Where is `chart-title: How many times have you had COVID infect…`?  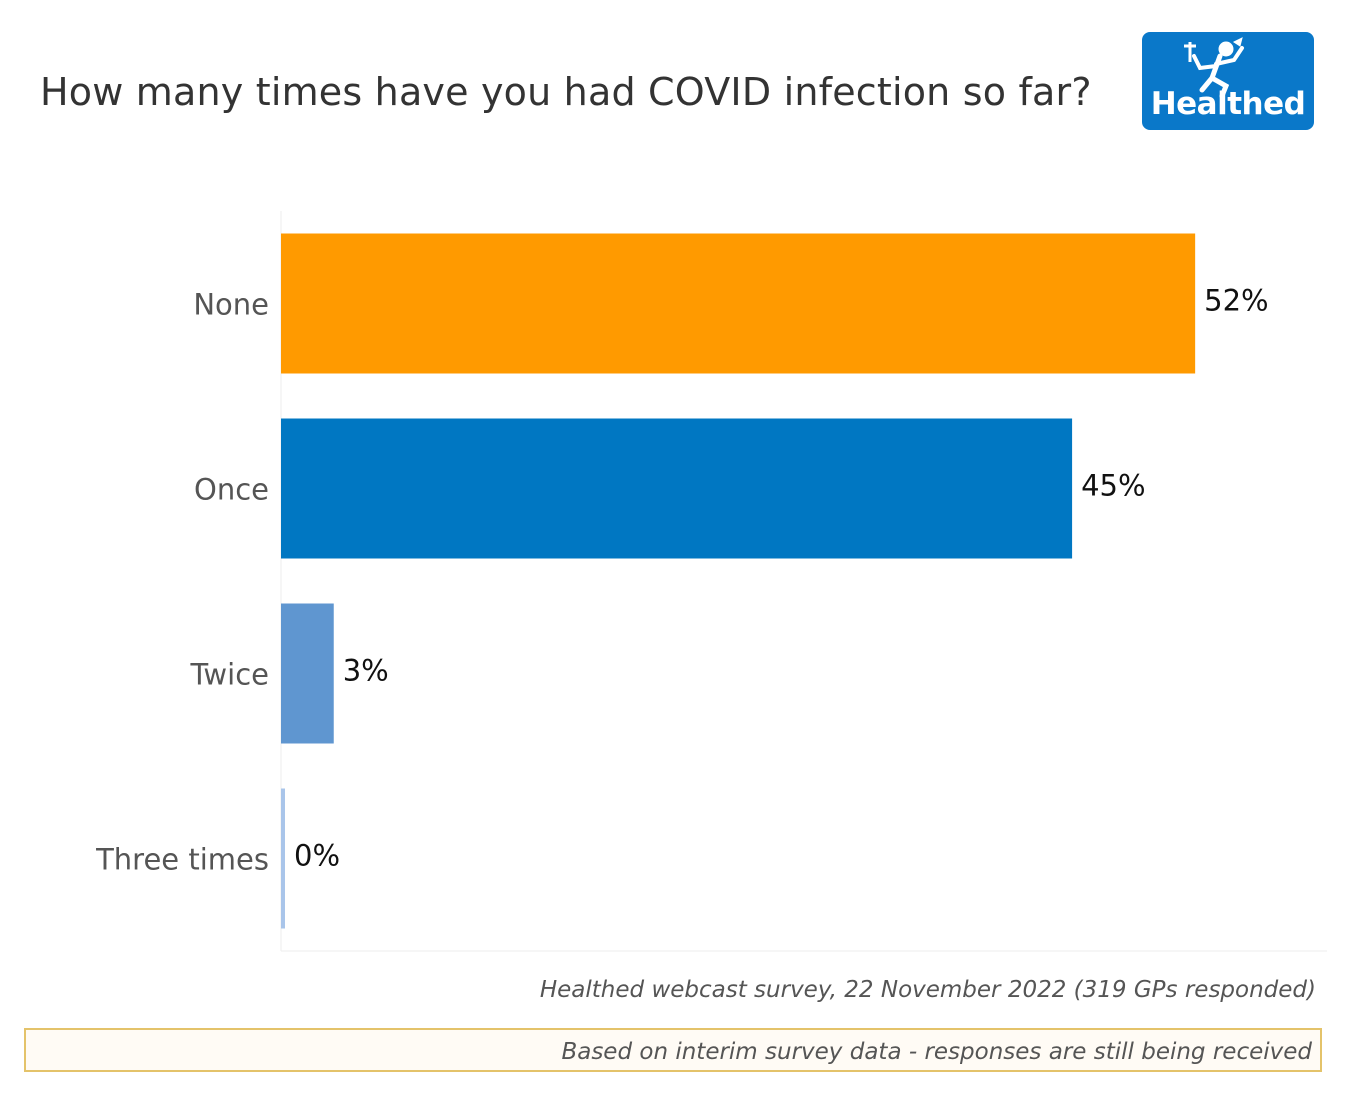
chart-title: How many times have you had COVID infect… is located at coordinates (566, 92).